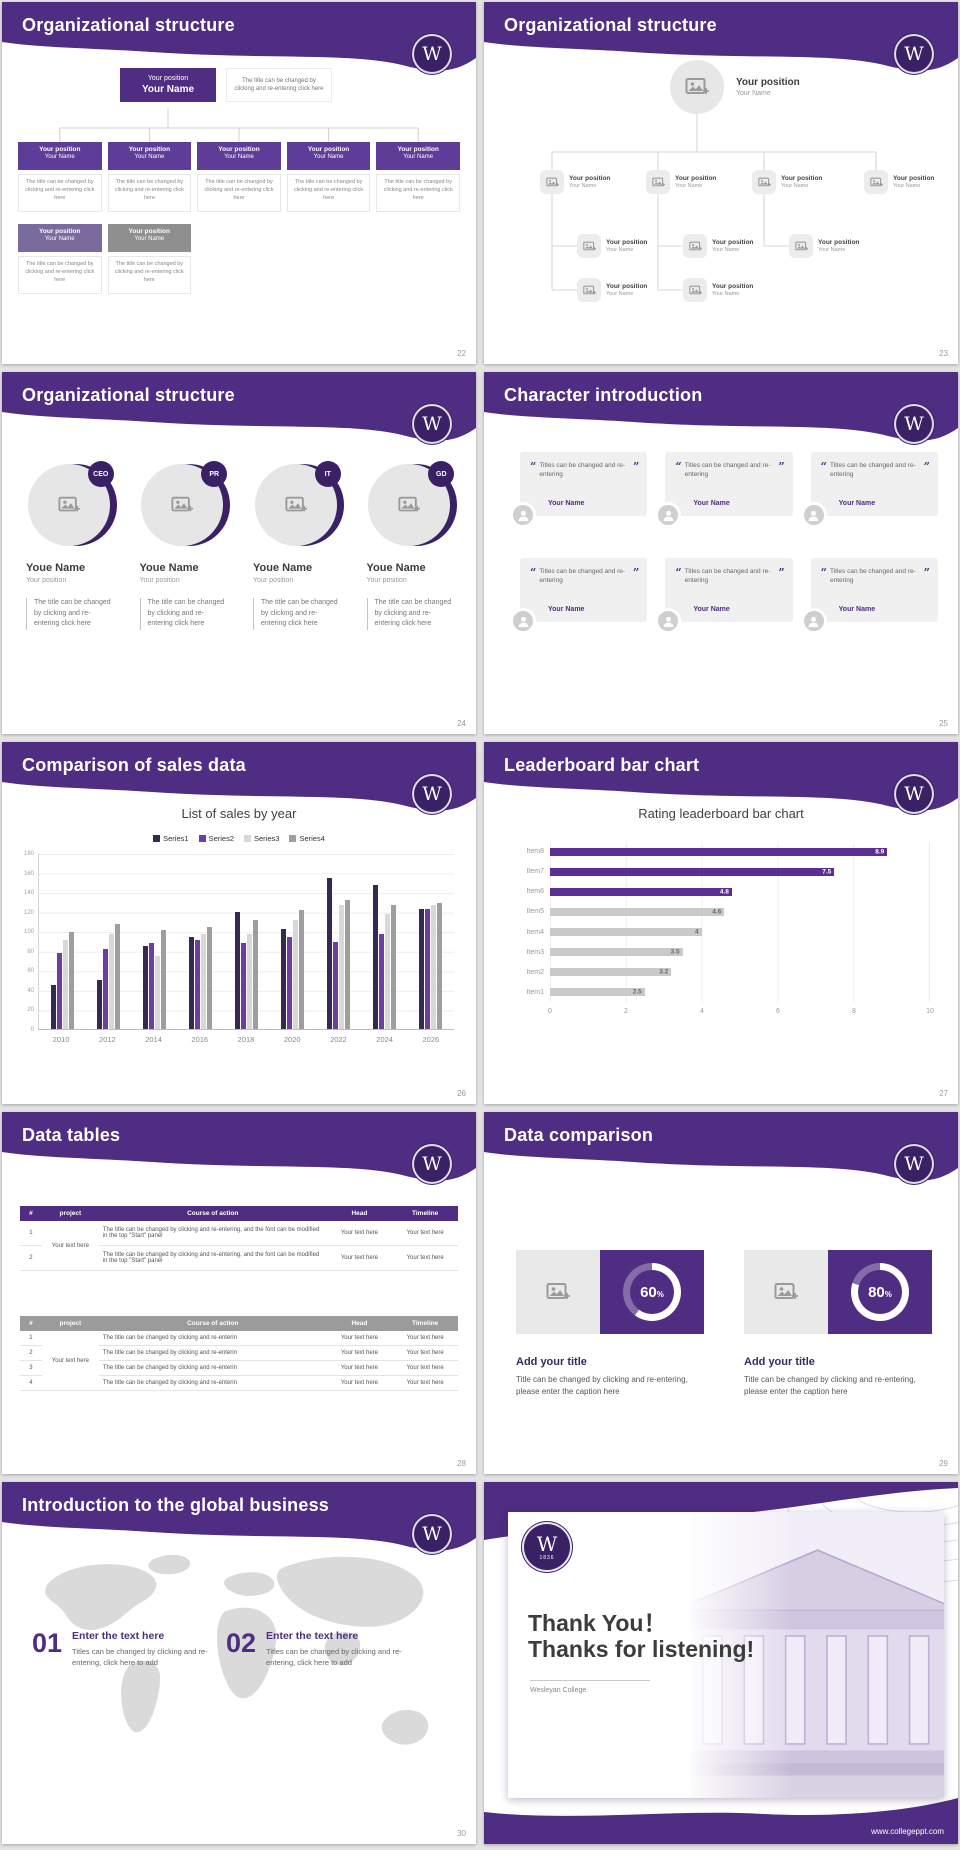  What do you see at coordinates (781, 572) in the screenshot?
I see `close-quote-icon: ”` at bounding box center [781, 572].